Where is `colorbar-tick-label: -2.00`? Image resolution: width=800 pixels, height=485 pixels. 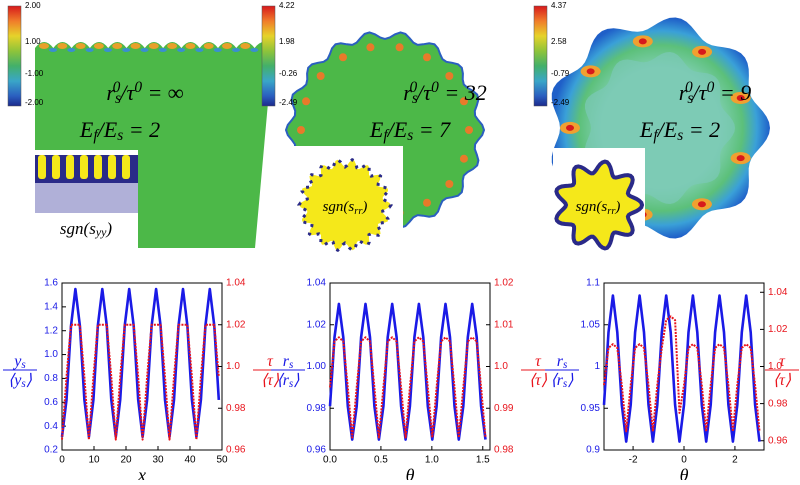 colorbar-tick-label: -2.00 is located at coordinates (34, 102).